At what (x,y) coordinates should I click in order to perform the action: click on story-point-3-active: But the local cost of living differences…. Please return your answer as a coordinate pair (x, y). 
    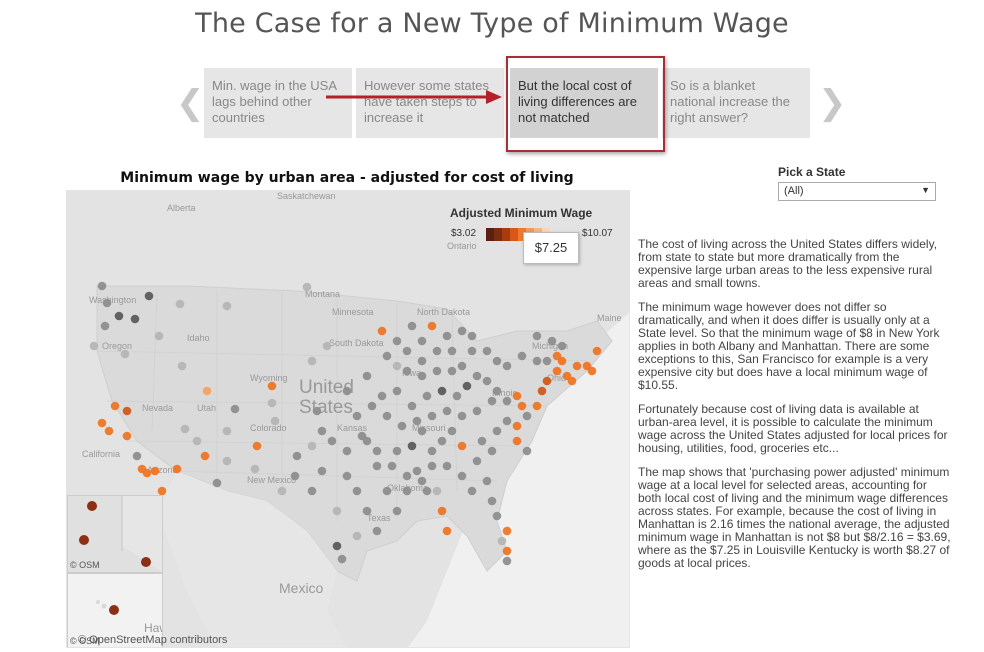
    Looking at the image, I should click on (584, 103).